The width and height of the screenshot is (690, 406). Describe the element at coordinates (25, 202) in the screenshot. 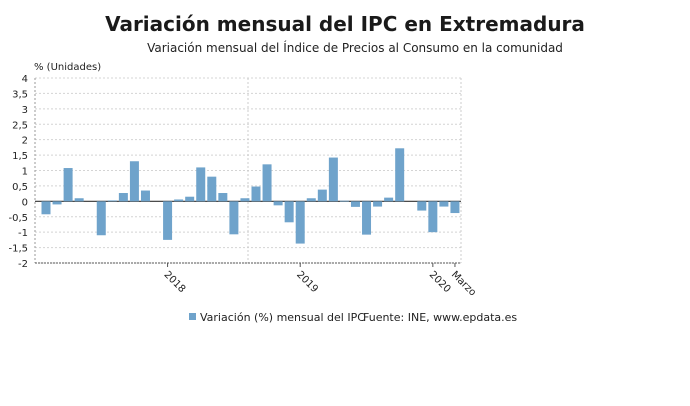

I see `y-tick-label: 0` at that location.